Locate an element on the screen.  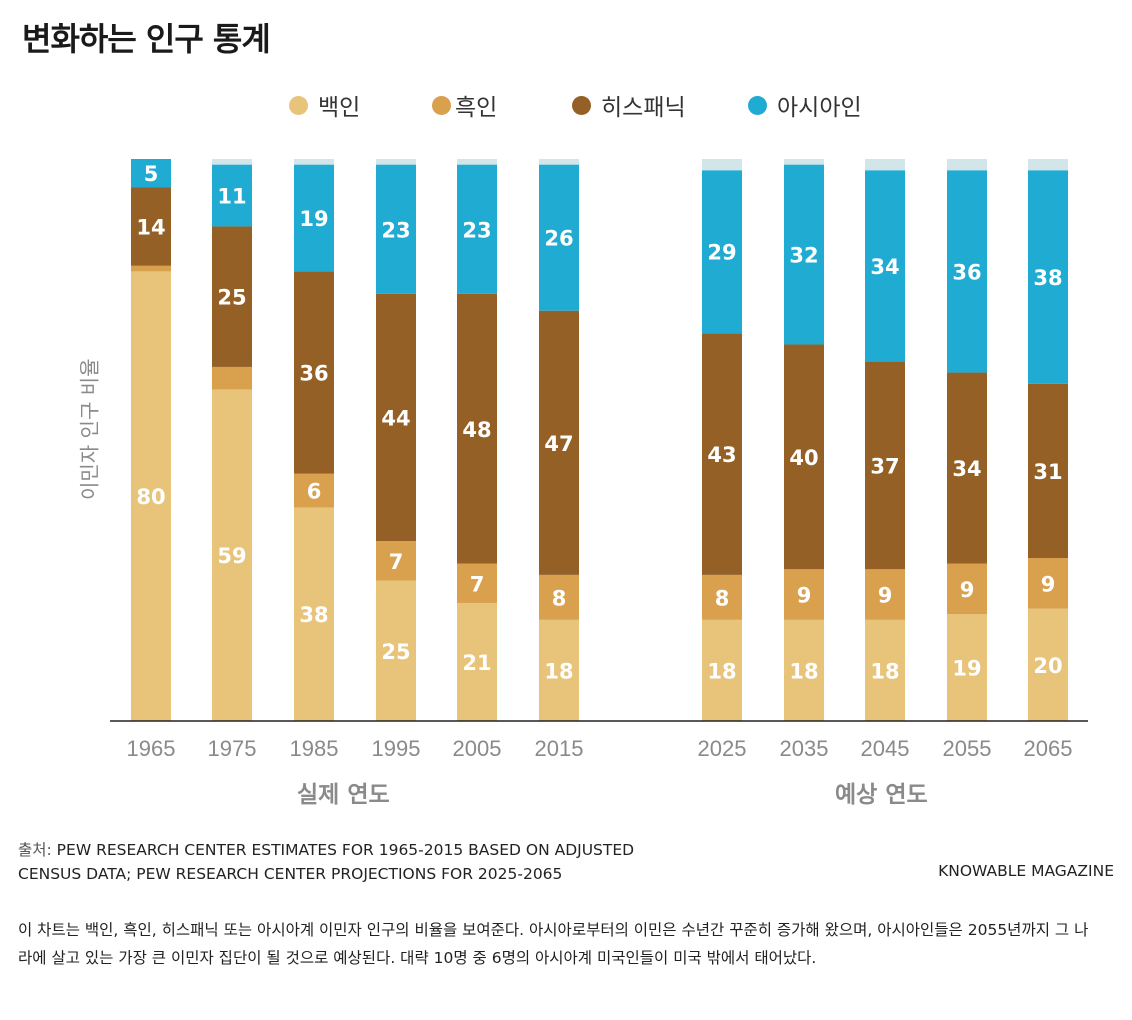
bar-segment-asian-2025 is located at coordinates (722, 252).